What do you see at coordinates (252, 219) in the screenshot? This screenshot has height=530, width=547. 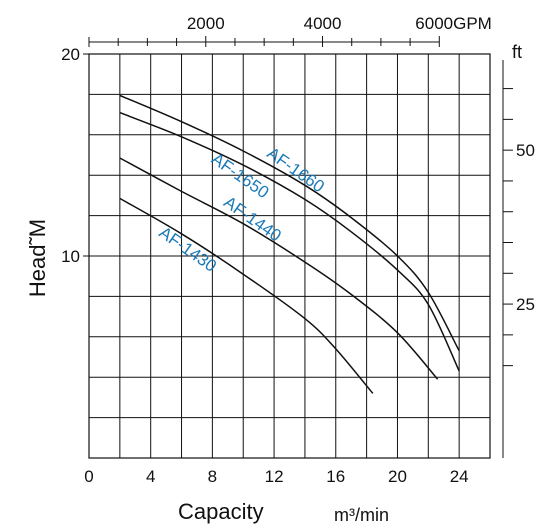 I see `series-label: AF-1440` at bounding box center [252, 219].